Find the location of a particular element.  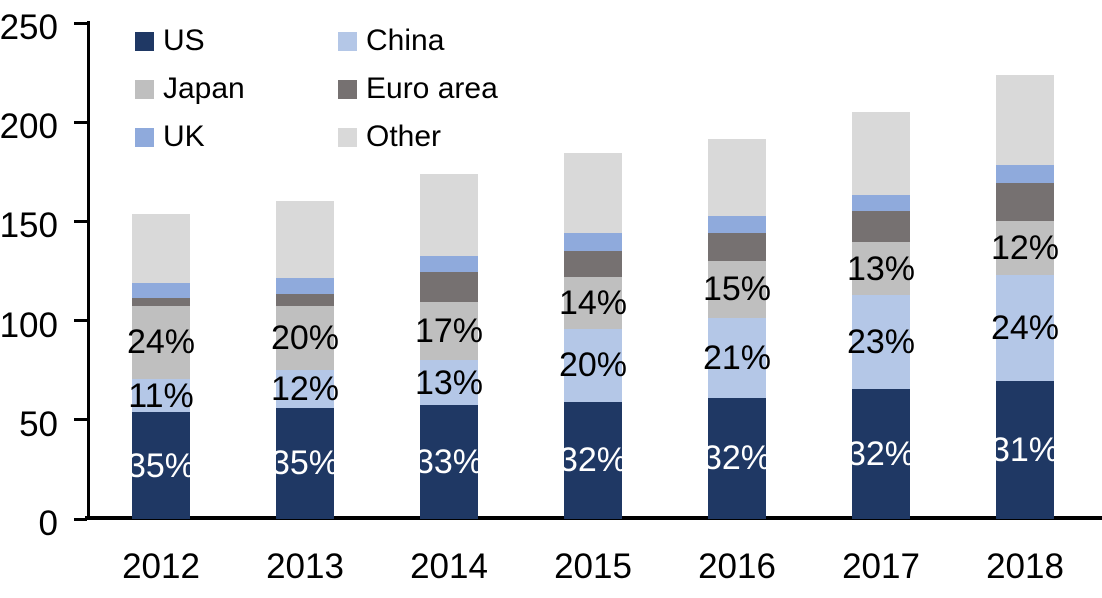

bar-segment-label: 23% is located at coordinates (881, 342).